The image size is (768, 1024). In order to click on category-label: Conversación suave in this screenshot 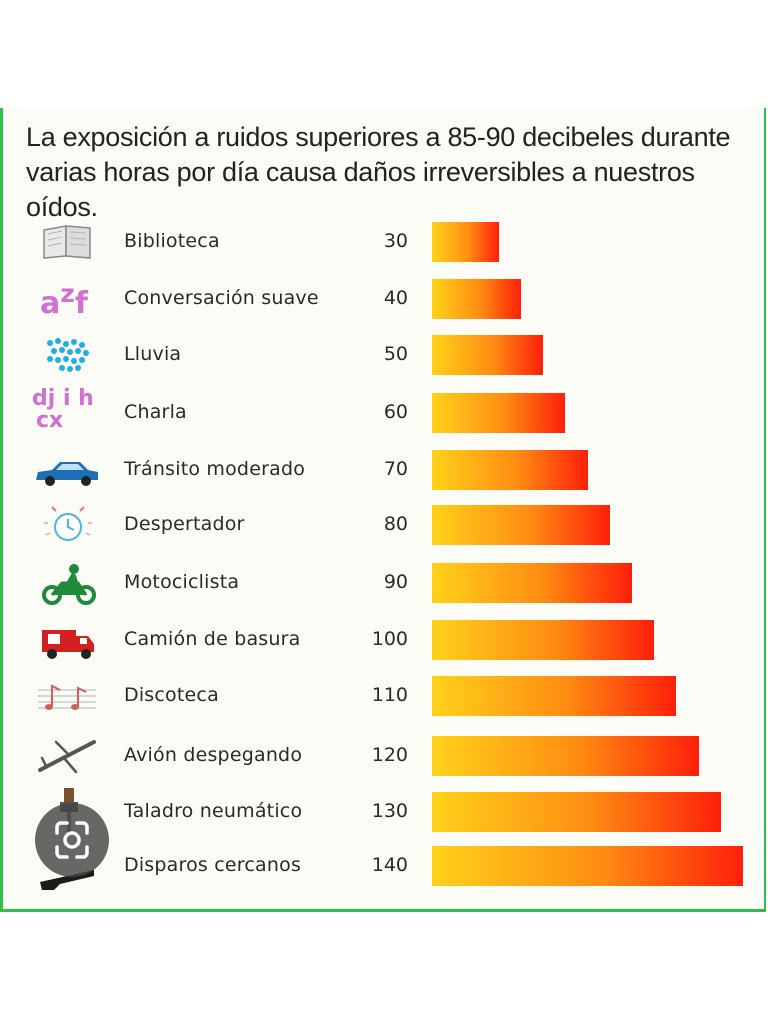, I will do `click(221, 298)`.